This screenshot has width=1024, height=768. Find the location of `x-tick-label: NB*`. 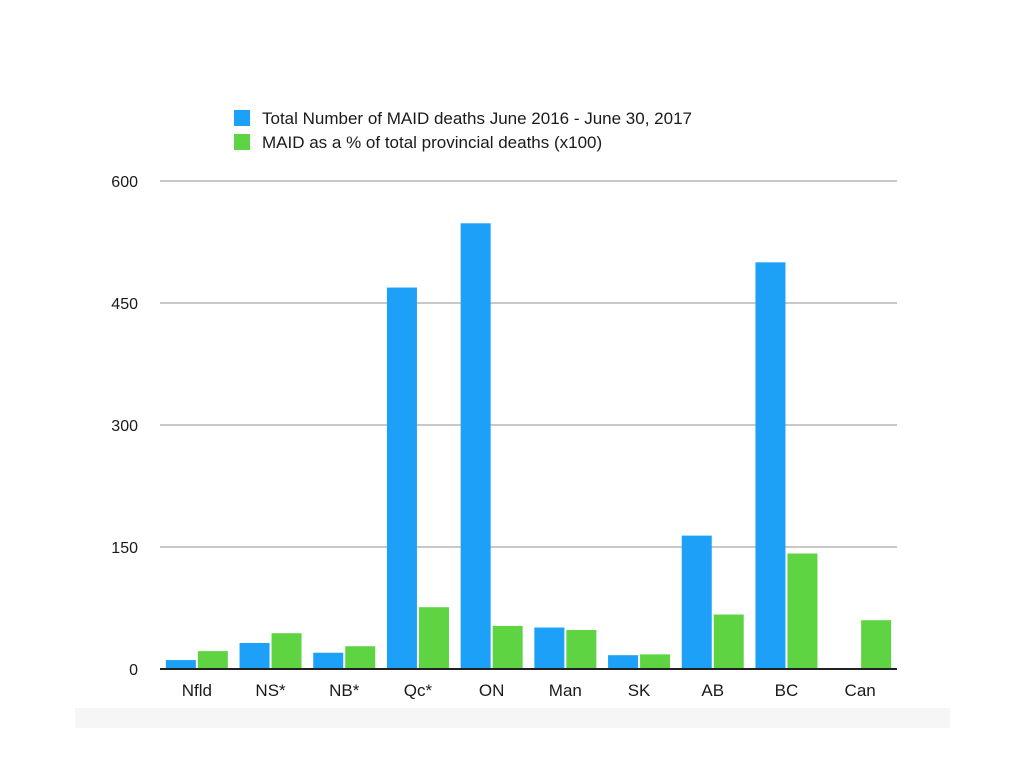

x-tick-label: NB* is located at coordinates (344, 690).